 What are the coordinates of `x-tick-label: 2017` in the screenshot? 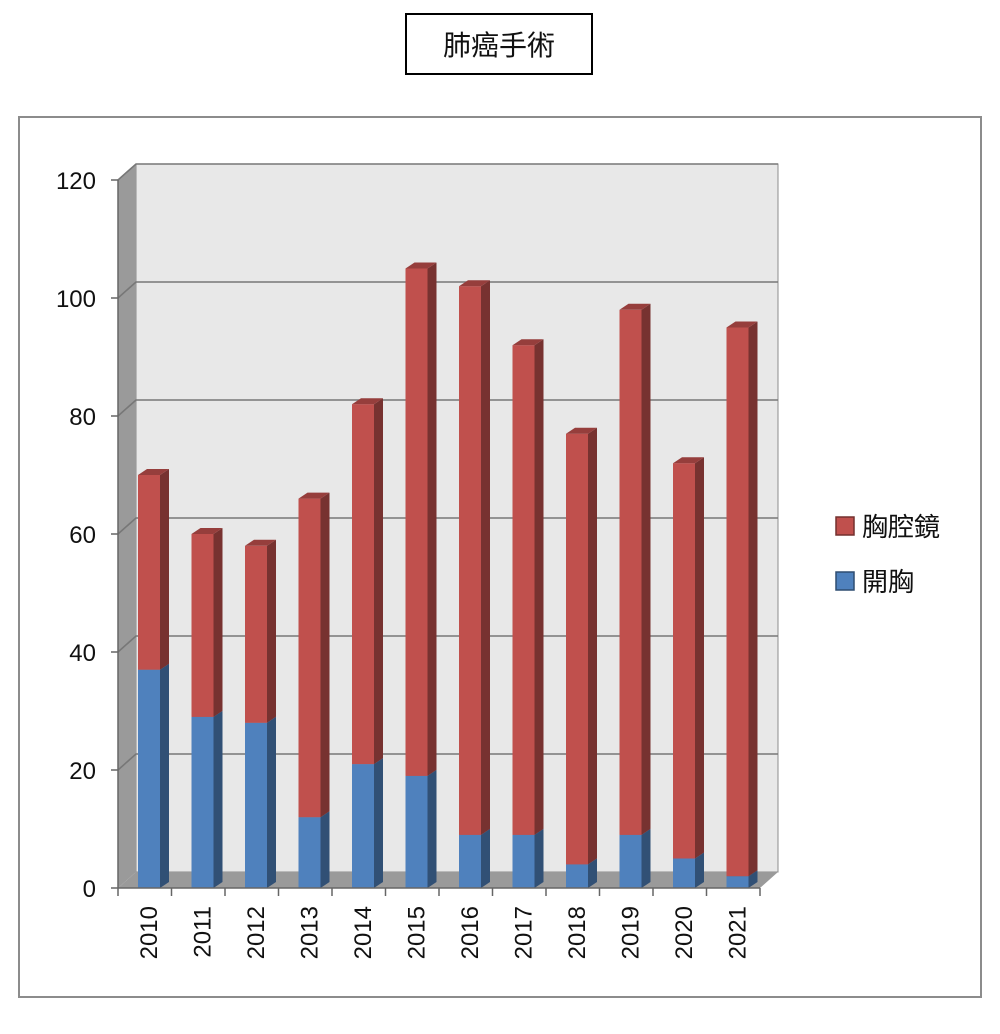 It's located at (524, 932).